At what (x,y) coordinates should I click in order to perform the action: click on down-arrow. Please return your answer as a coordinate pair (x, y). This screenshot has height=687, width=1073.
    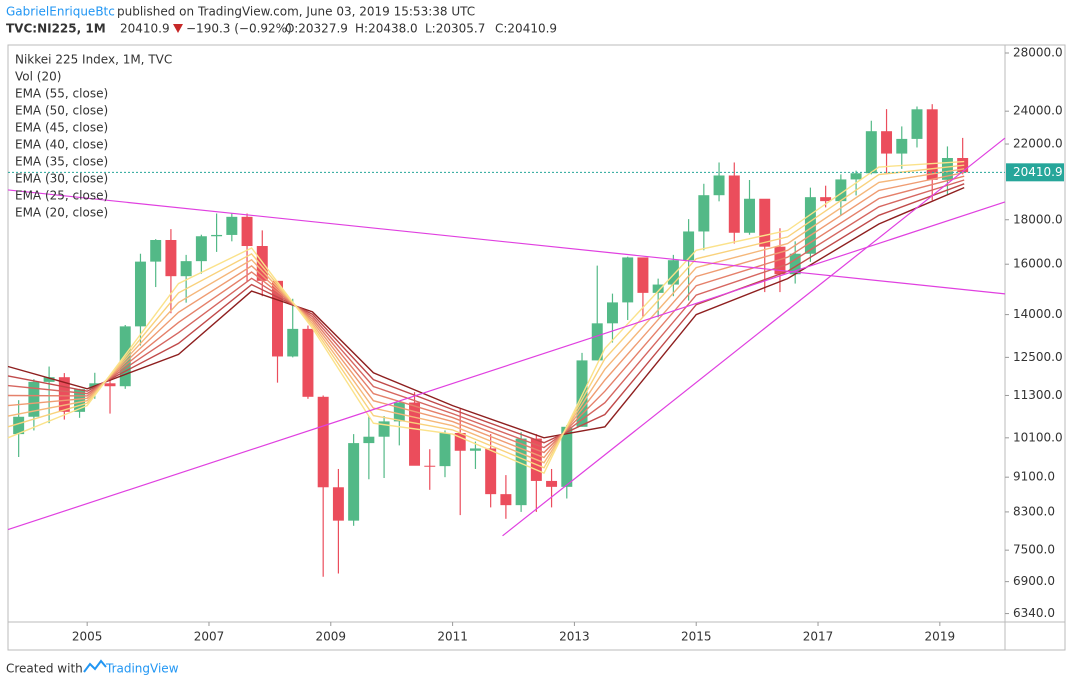
    Looking at the image, I should click on (178, 28).